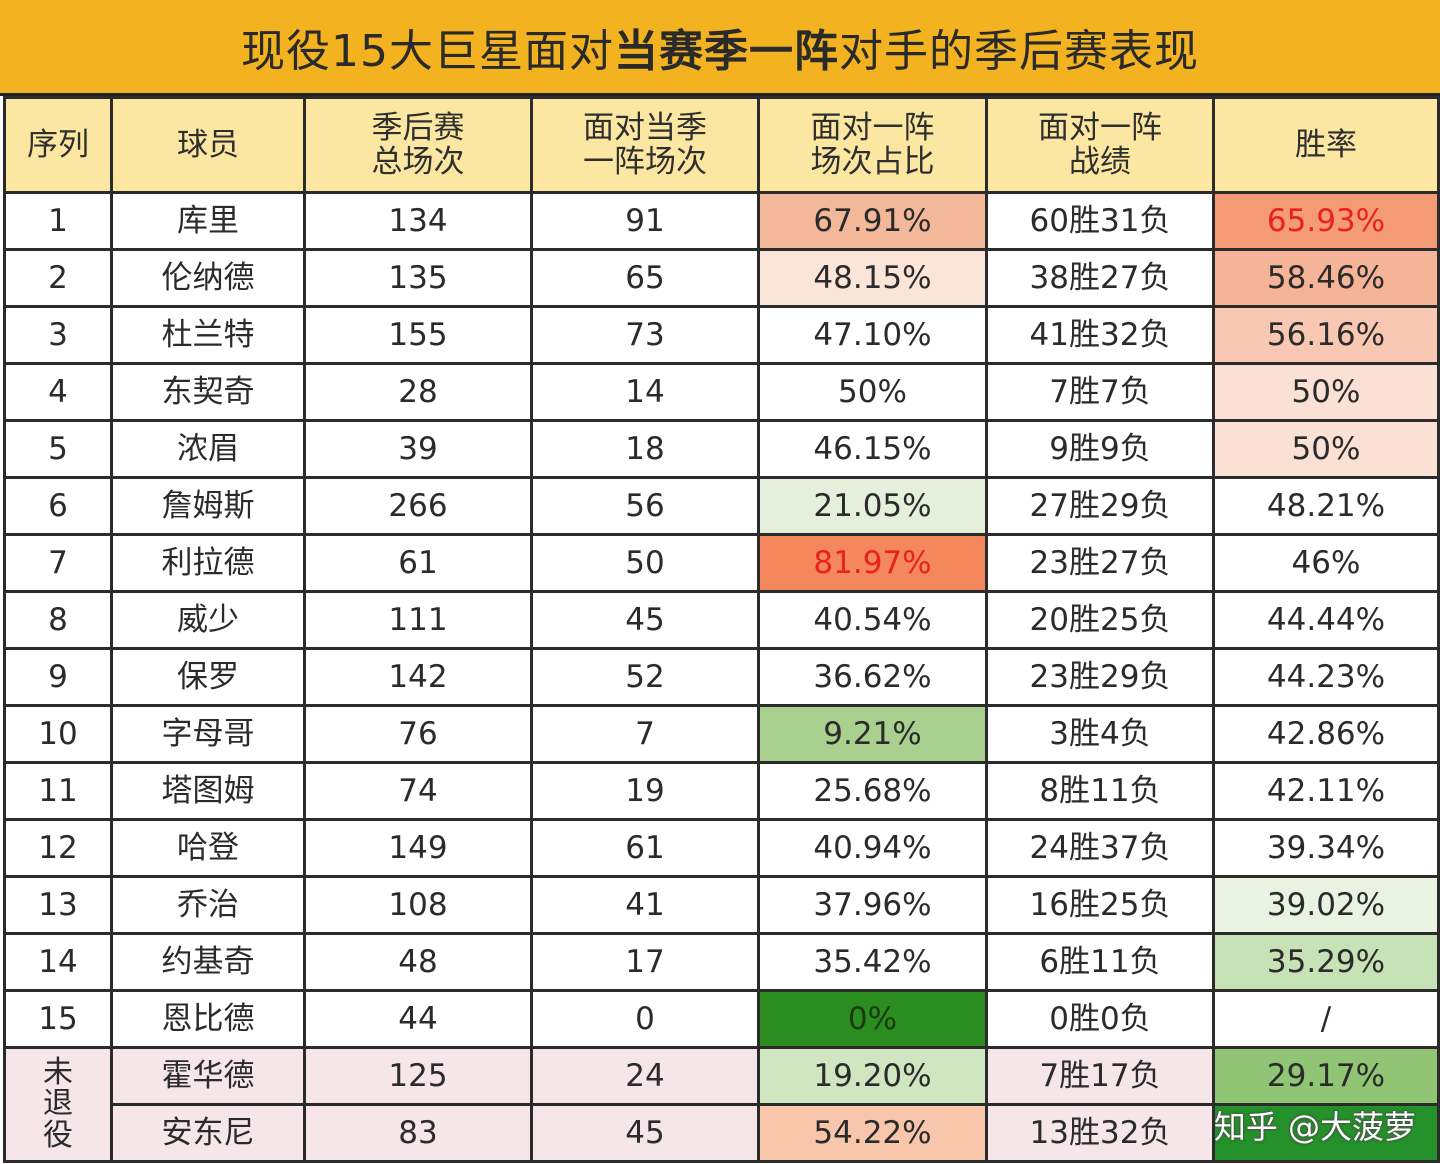 The image size is (1440, 1164). What do you see at coordinates (58, 506) in the screenshot?
I see `cell-index: 6` at bounding box center [58, 506].